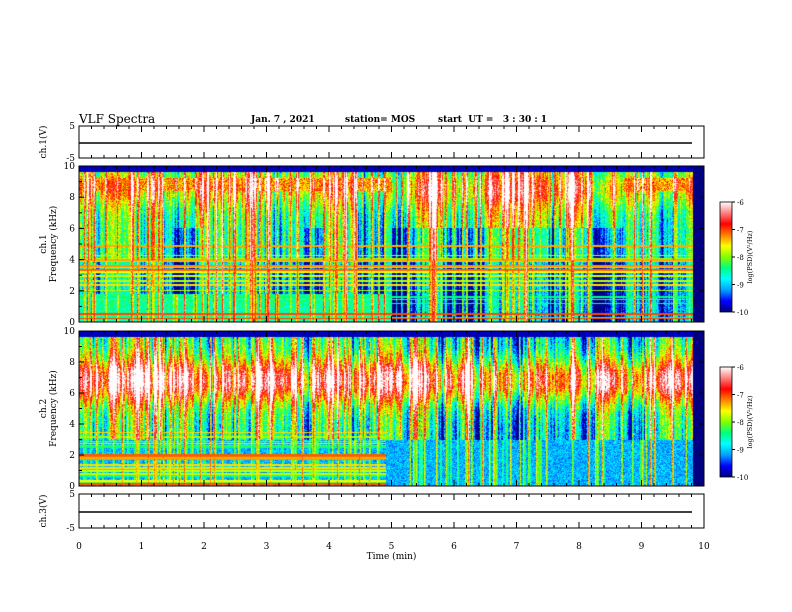 This screenshot has width=792, height=612. What do you see at coordinates (142, 547) in the screenshot?
I see `x-tick-label: 1` at bounding box center [142, 547].